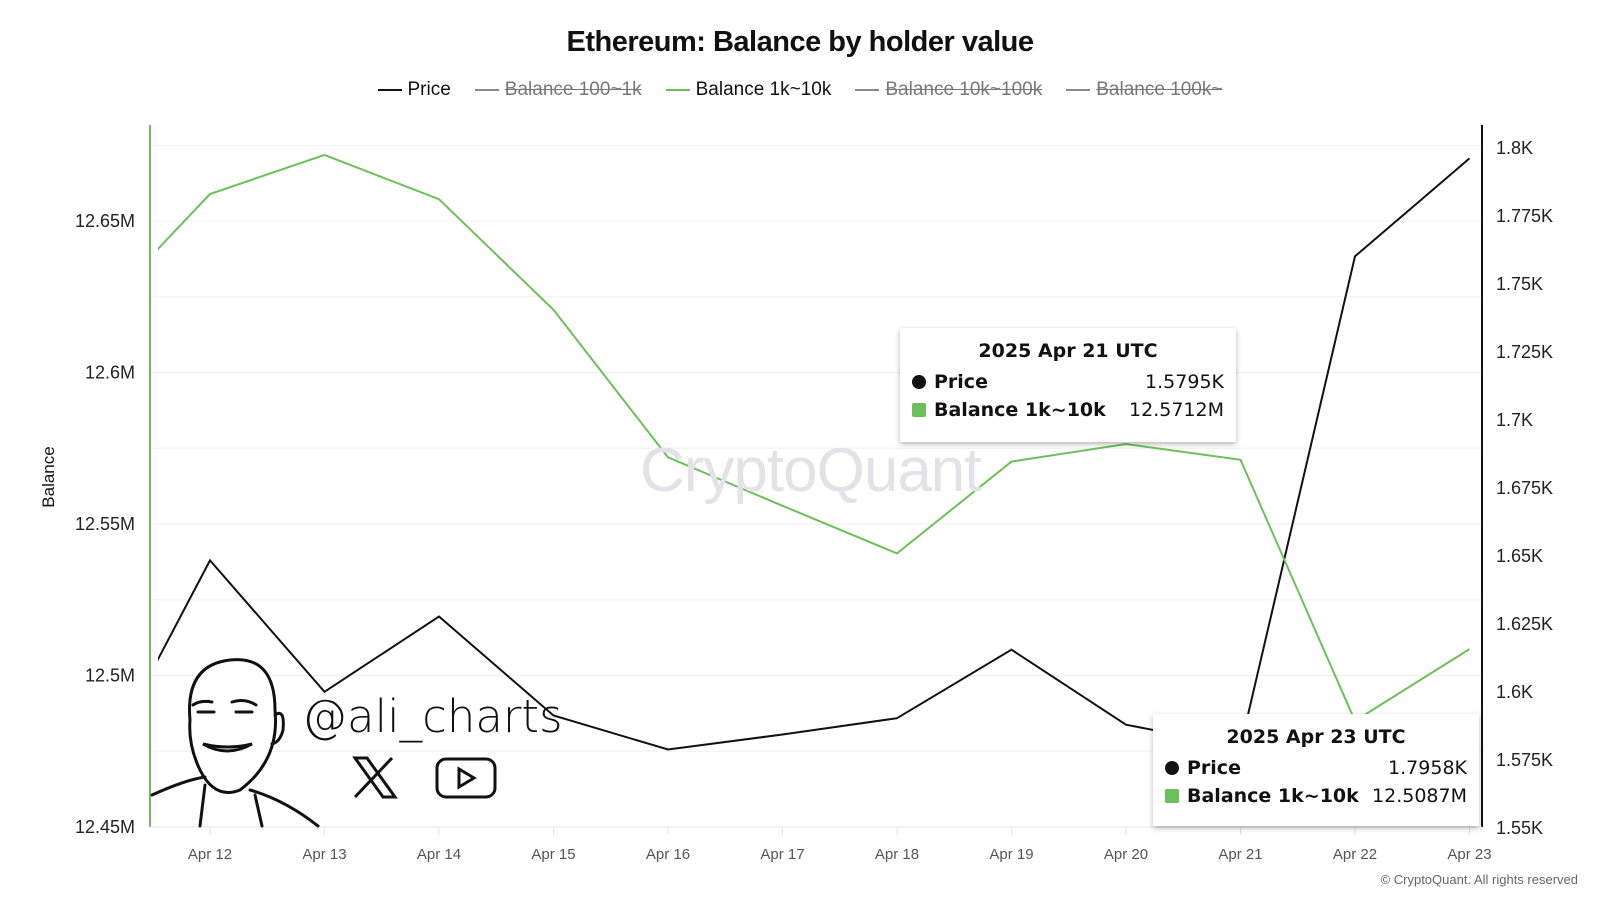 The width and height of the screenshot is (1600, 900). Describe the element at coordinates (429, 89) in the screenshot. I see `legend-label: Price` at that location.